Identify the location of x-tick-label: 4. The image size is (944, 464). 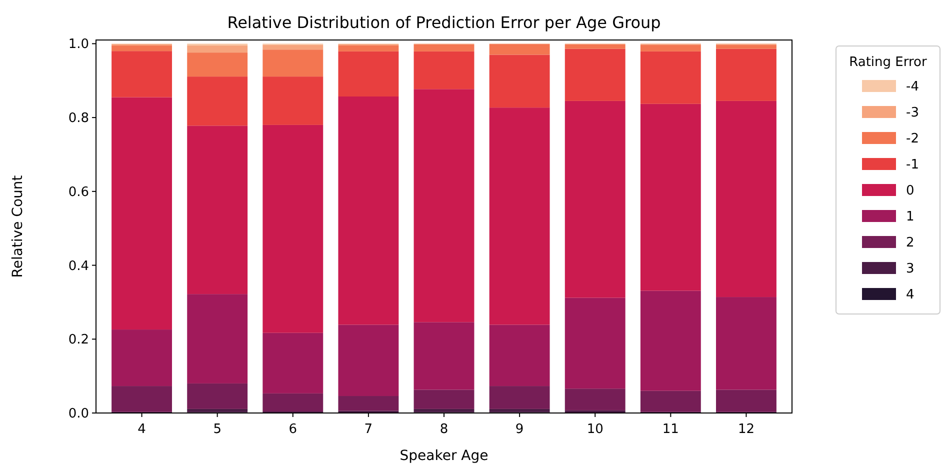
(142, 429).